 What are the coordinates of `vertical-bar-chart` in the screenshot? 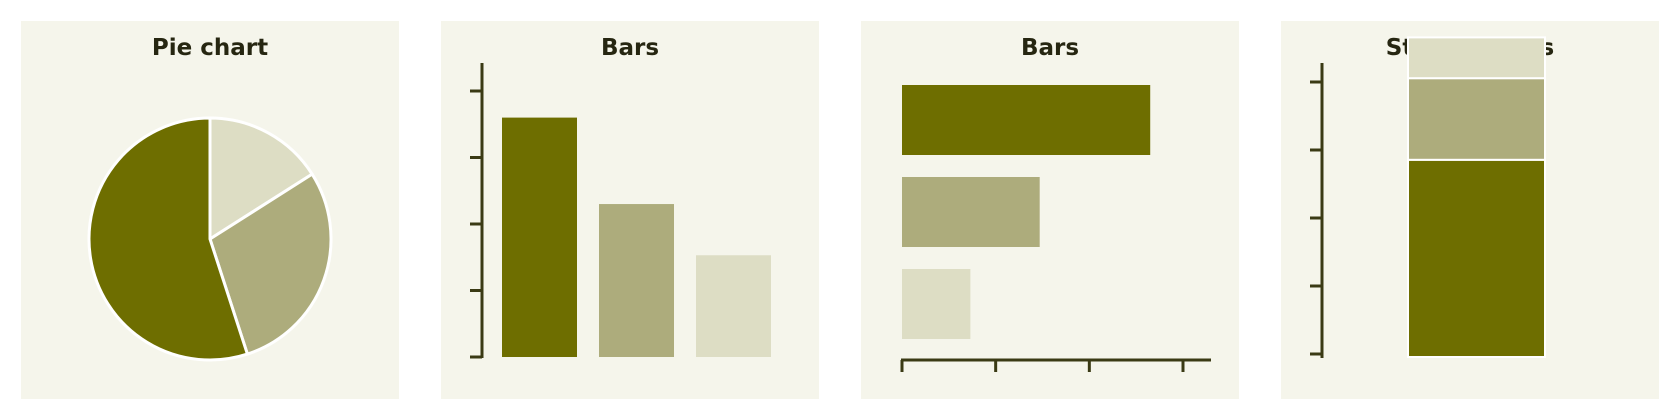 It's located at (620, 211).